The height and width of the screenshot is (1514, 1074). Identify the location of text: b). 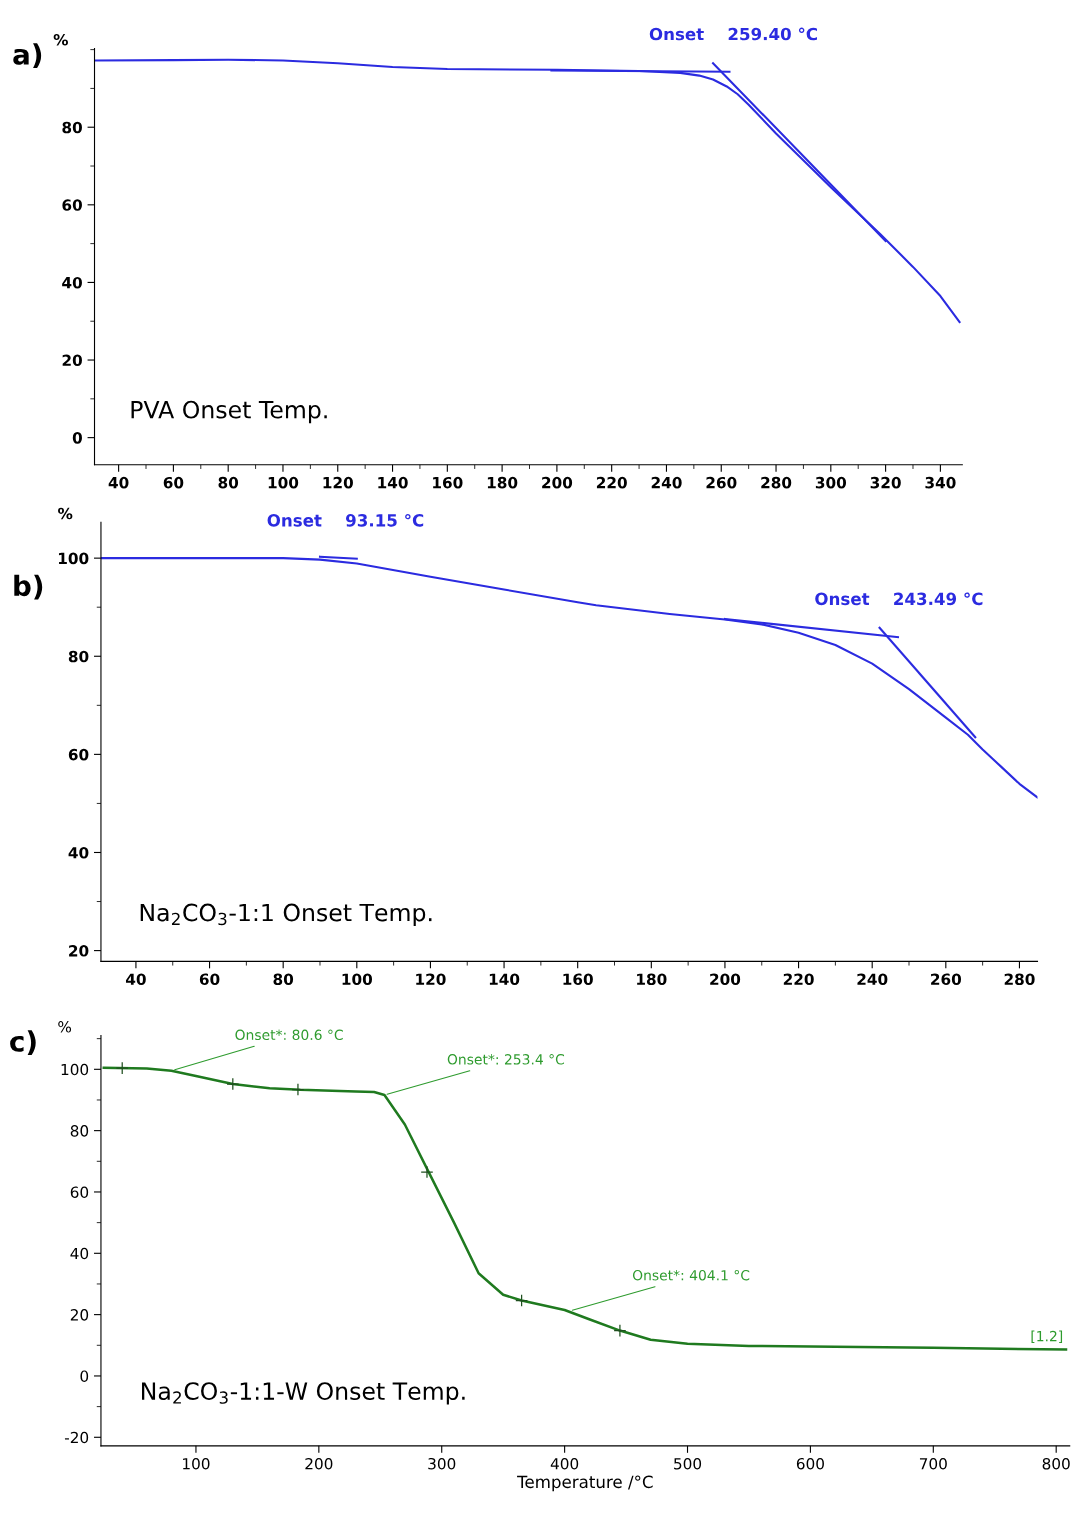
(28, 587).